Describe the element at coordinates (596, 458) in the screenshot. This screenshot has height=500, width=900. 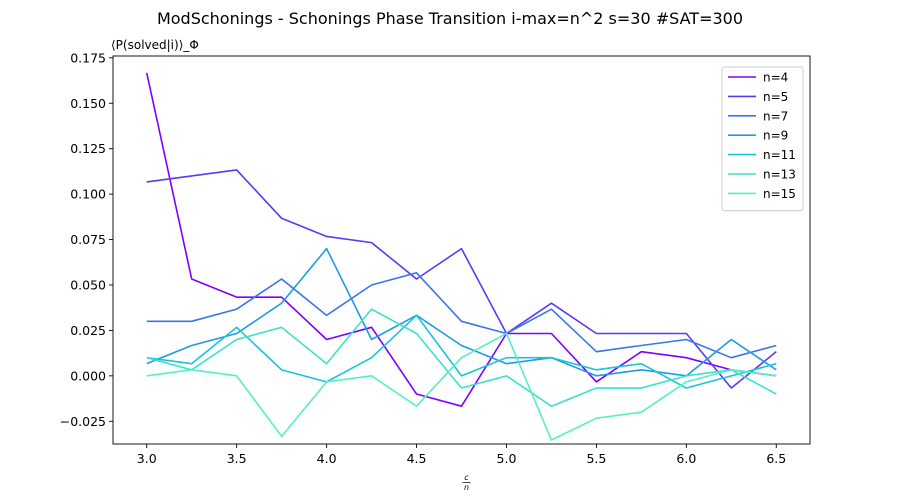
I see `x-tick-label: 5.5` at that location.